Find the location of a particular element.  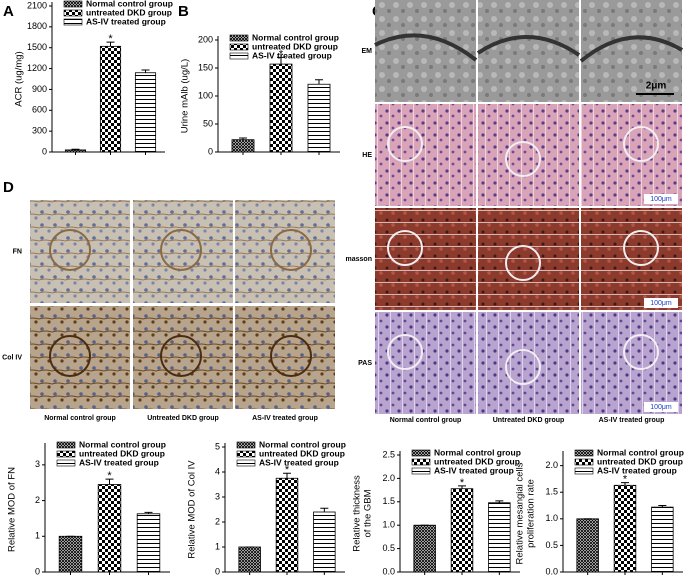

row-label: Col IV is located at coordinates (12, 357).